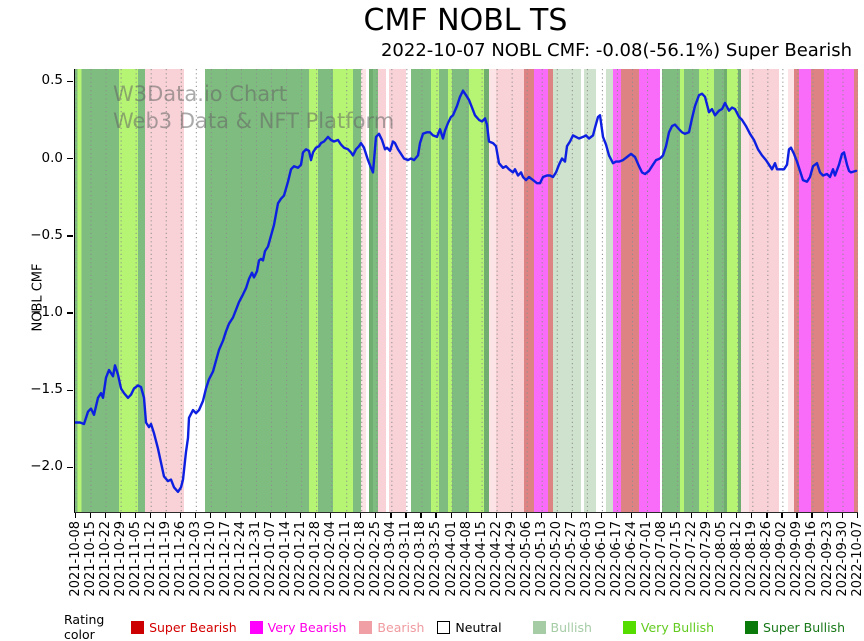 The height and width of the screenshot is (641, 864). I want to click on x-tick-label: 2022-01-07, so click(271, 559).